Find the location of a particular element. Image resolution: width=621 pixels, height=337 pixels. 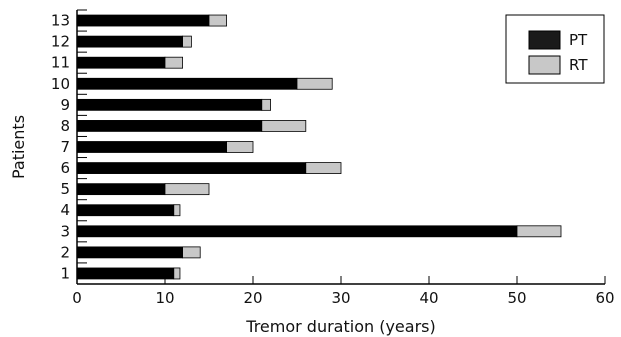

x-tick-label: 60 is located at coordinates (604, 298).